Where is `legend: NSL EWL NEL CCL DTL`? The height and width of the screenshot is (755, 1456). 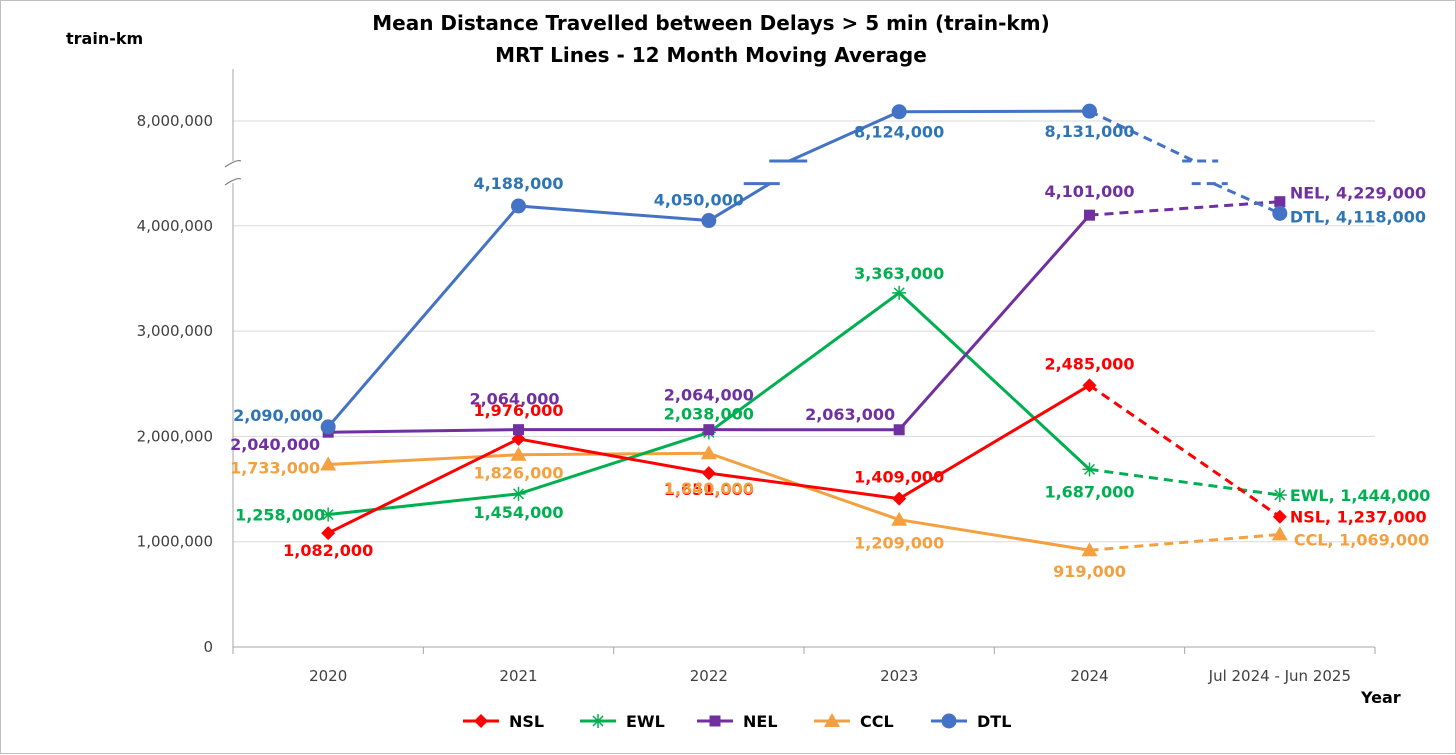 legend: NSL EWL NEL CCL DTL is located at coordinates (737, 721).